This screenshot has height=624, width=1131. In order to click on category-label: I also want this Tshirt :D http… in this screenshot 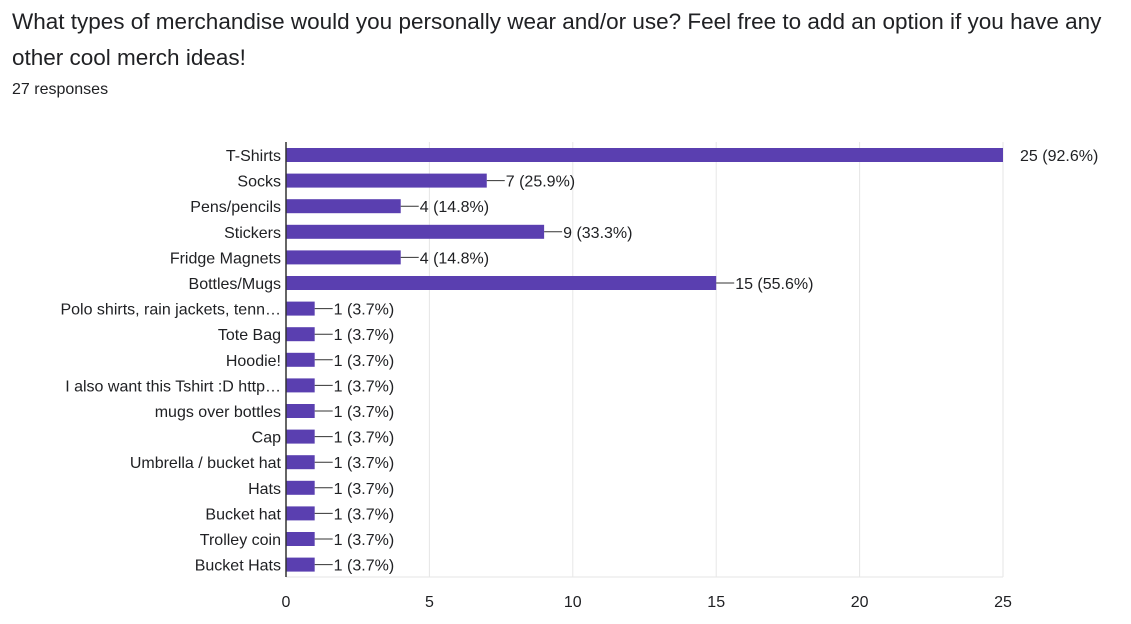, I will do `click(173, 386)`.